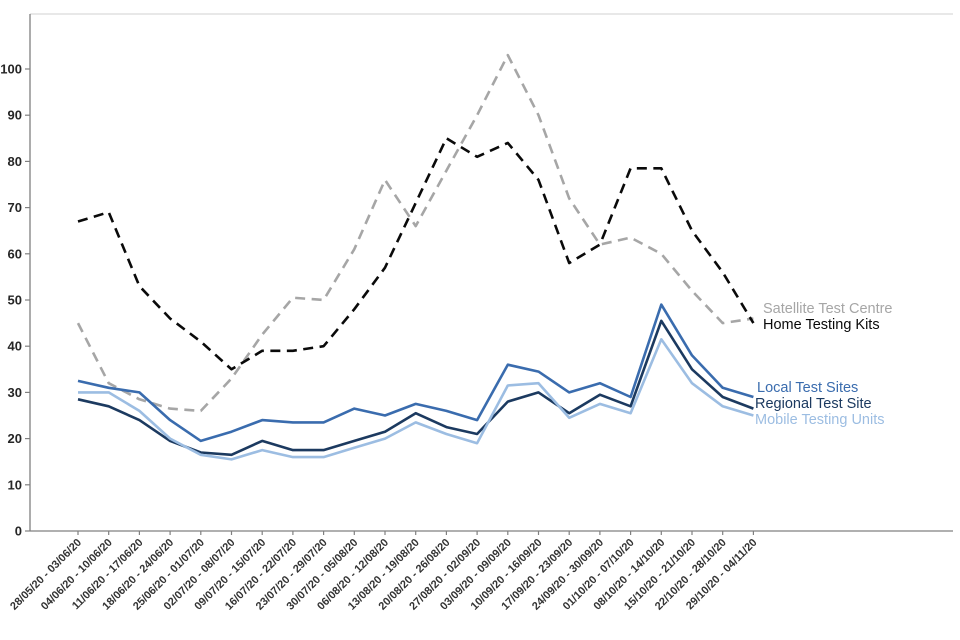 The height and width of the screenshot is (640, 960). Describe the element at coordinates (11, 69) in the screenshot. I see `y-tick-label: 100` at that location.